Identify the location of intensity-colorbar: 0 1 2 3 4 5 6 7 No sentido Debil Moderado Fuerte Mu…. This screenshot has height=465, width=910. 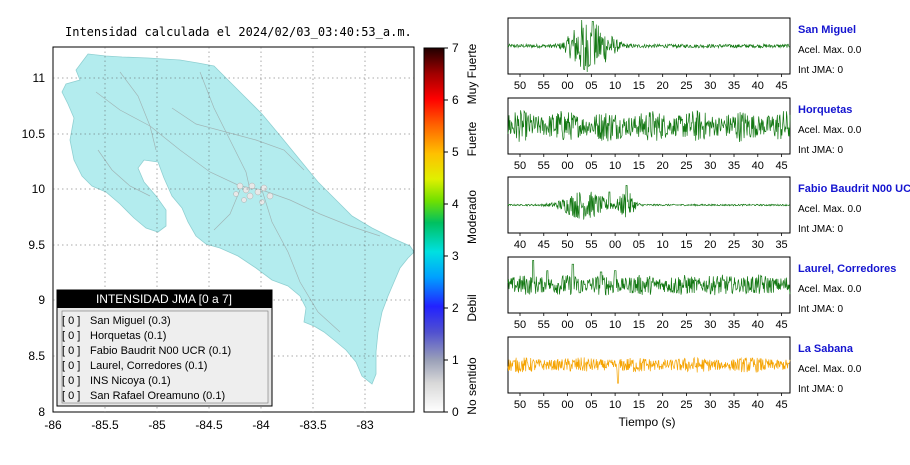
(451, 230).